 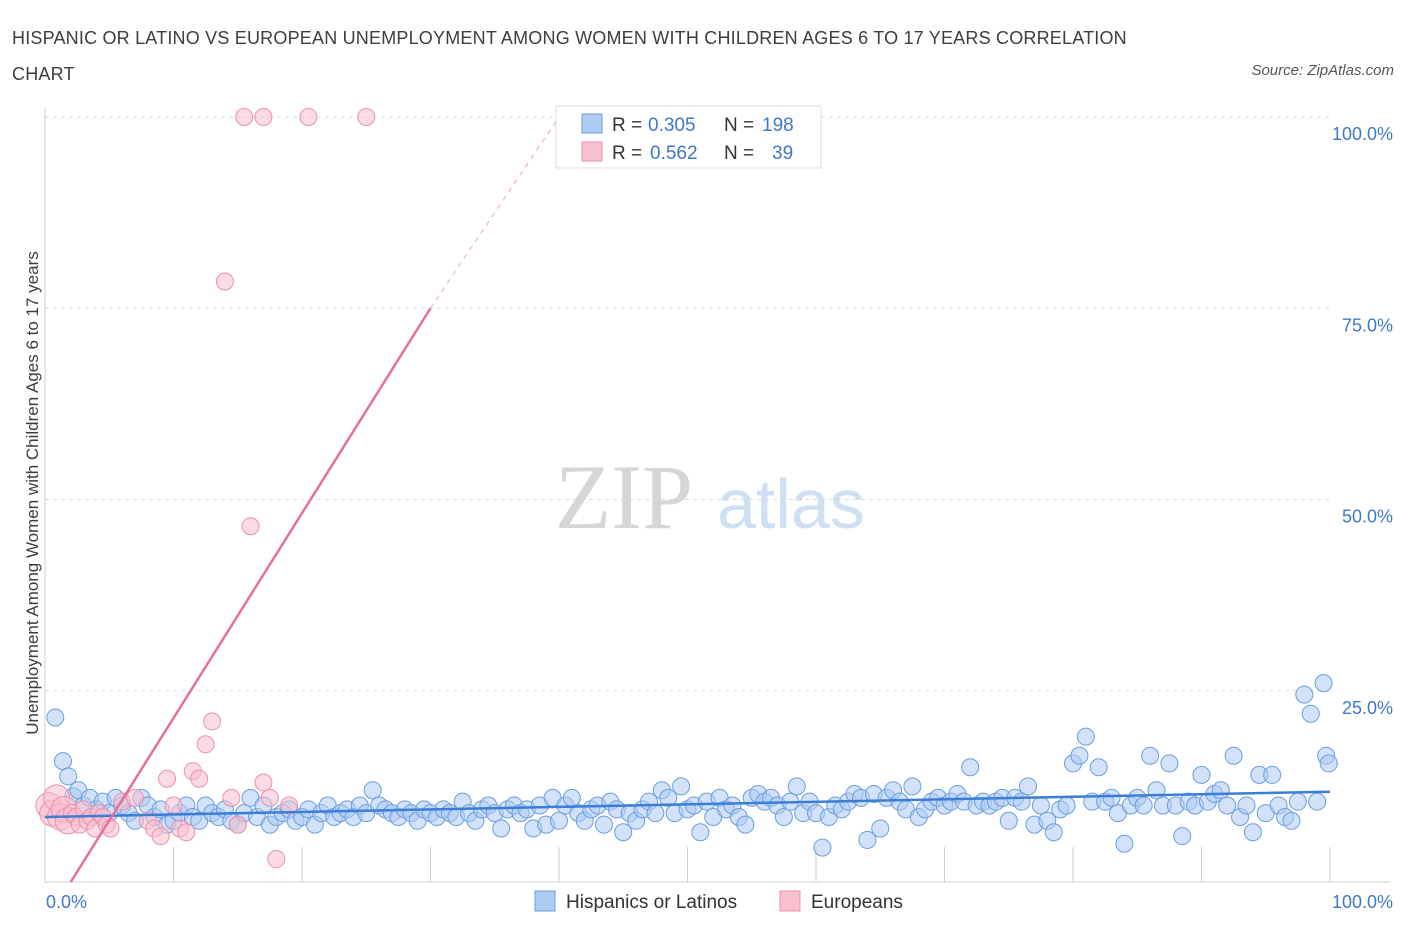 I want to click on hispanics-trend-line, so click(x=687, y=804).